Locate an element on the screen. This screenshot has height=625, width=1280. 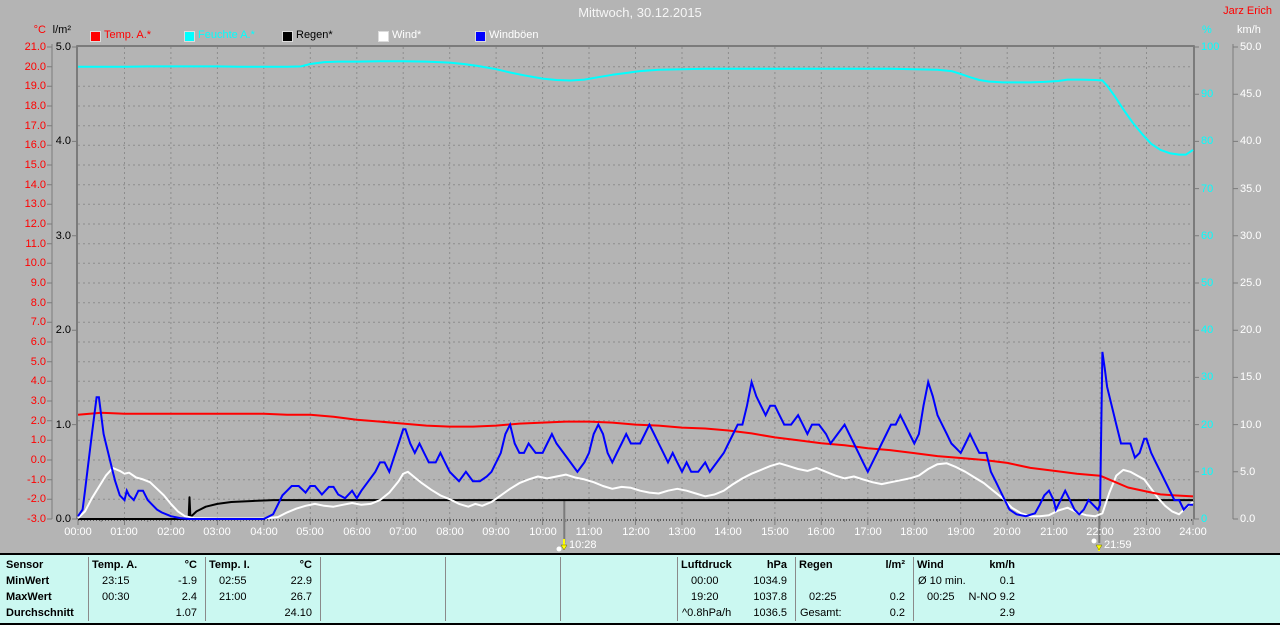
temp-axis-tick-label: 11.0 is located at coordinates (35, 244).